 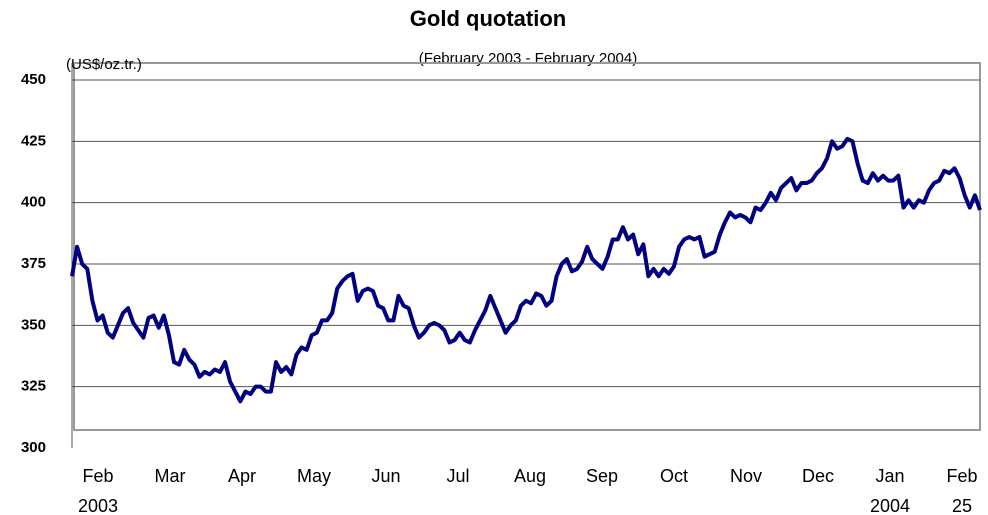 I want to click on x-tick-sublabel: 25, so click(x=962, y=505).